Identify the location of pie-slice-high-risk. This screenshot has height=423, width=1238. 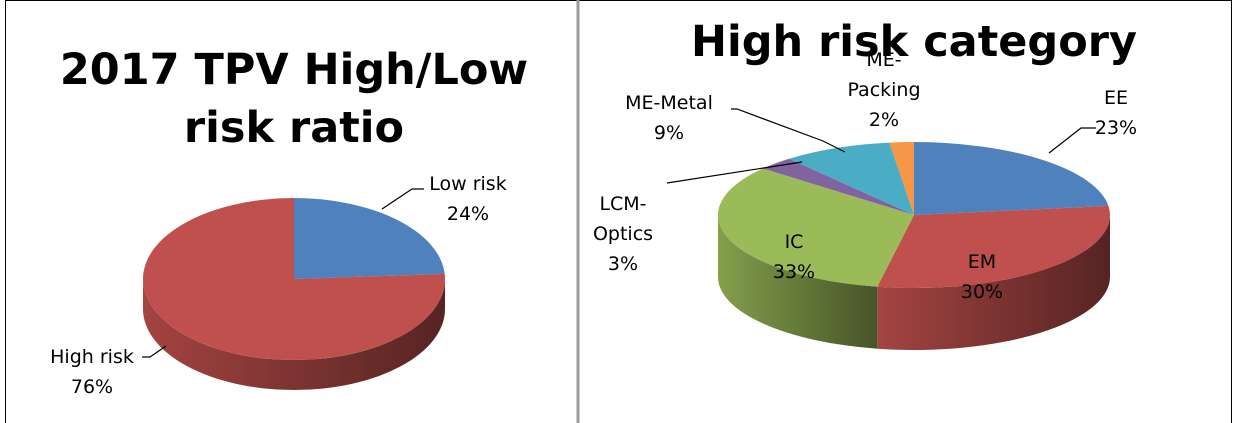
(293, 279).